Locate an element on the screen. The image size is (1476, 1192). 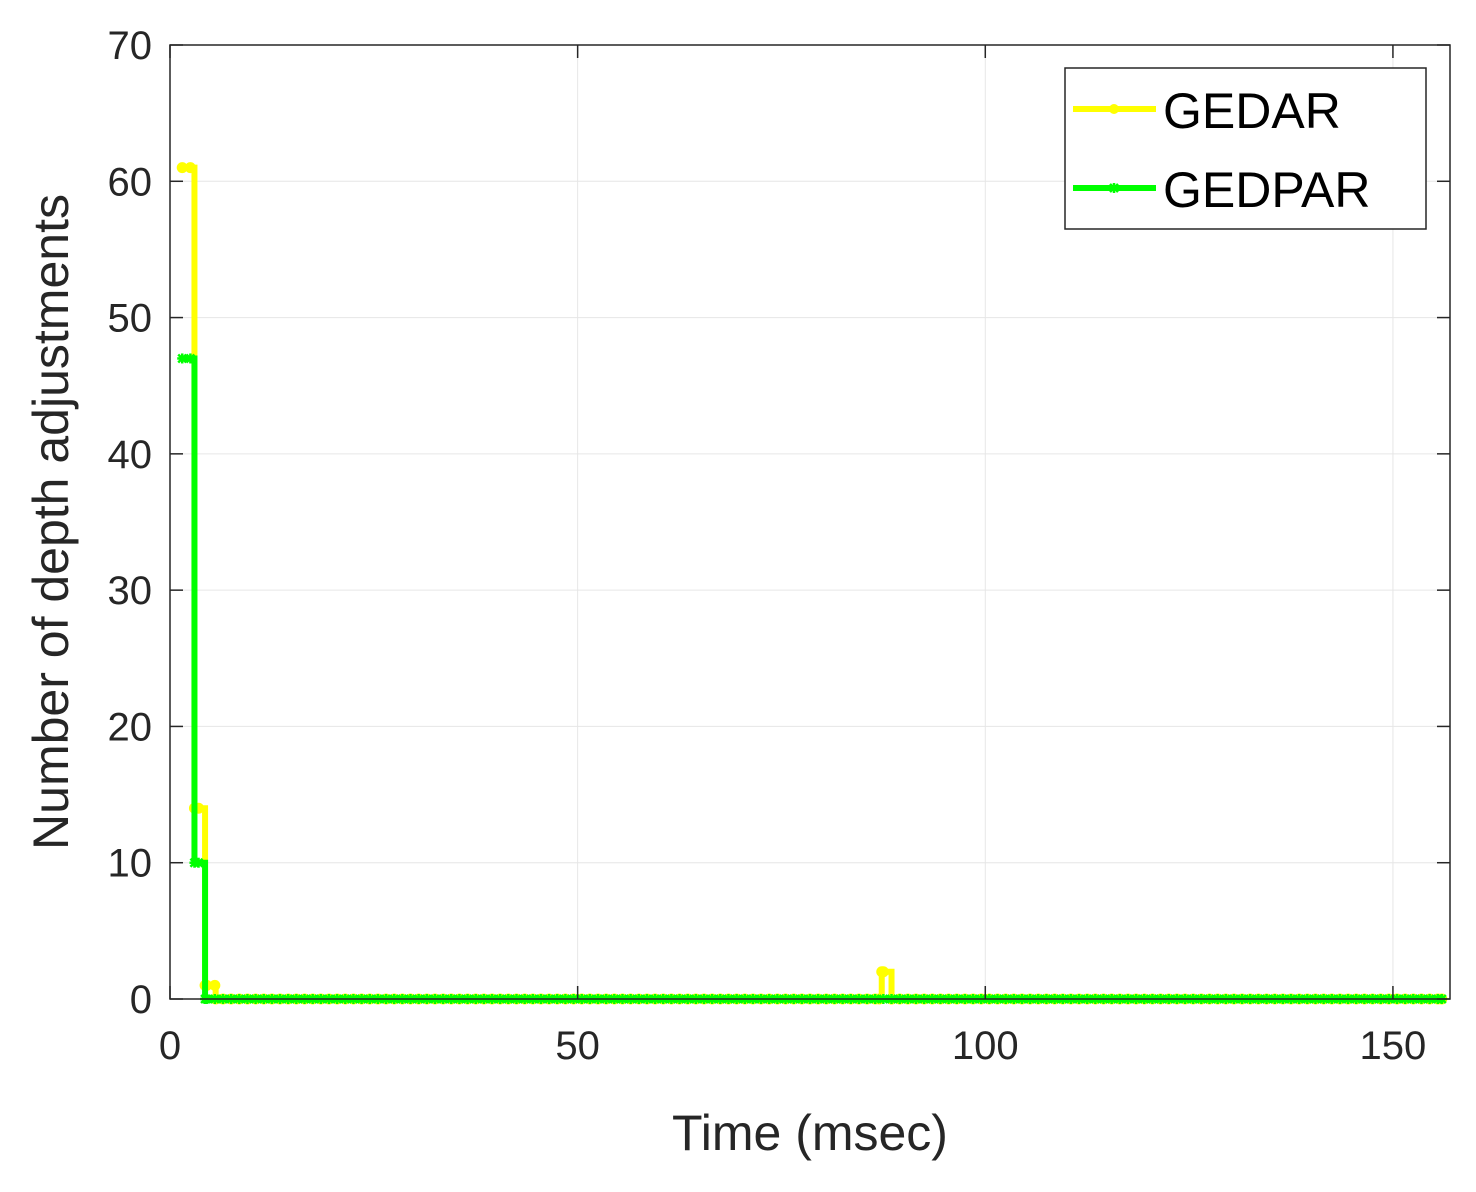
y-tick-labels: 0 10 20 30 40 50 60 70 is located at coordinates (130, 523).